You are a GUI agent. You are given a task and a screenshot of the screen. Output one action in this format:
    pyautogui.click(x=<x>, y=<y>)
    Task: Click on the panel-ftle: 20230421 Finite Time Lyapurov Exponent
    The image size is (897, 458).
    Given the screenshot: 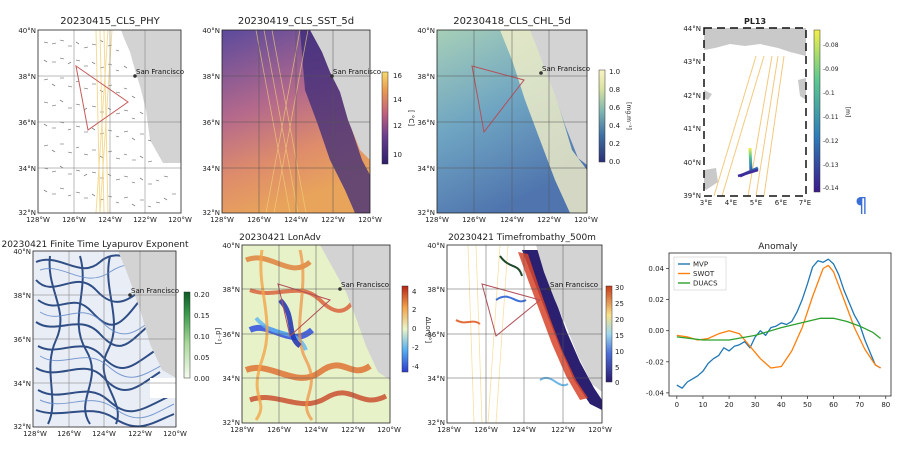 What is the action you would take?
    pyautogui.click(x=111, y=339)
    